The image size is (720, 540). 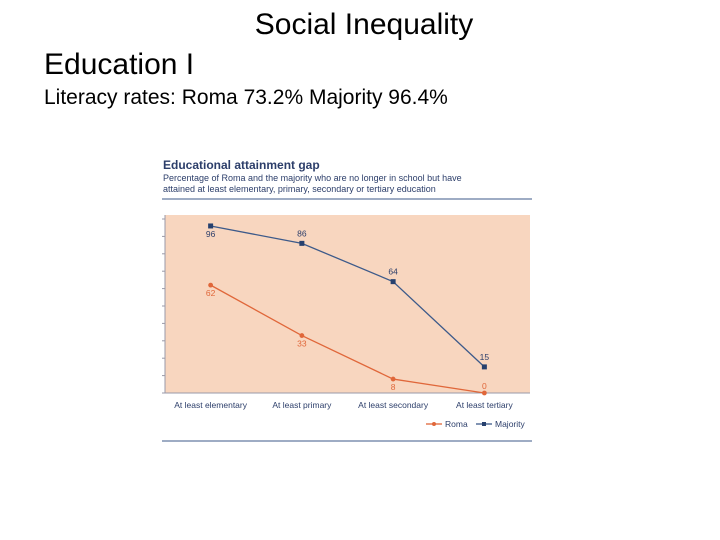 I want to click on roma-data-label: 8, so click(x=393, y=387).